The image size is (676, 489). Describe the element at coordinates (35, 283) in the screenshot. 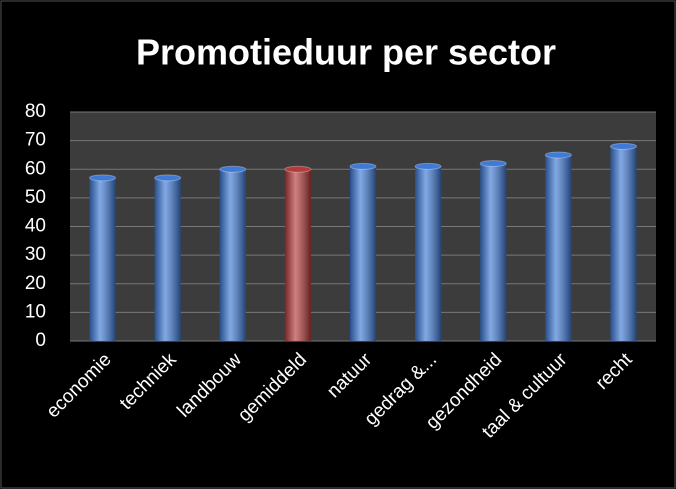

I see `y-tick-label: 20` at that location.